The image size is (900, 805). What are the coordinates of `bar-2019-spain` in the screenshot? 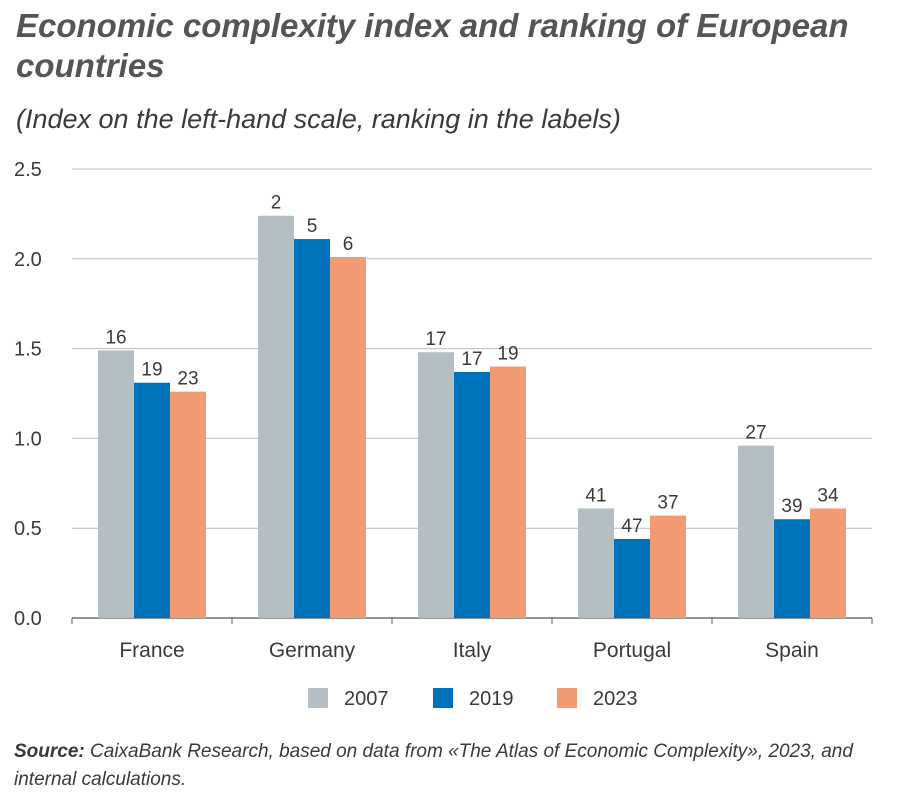 It's located at (792, 568).